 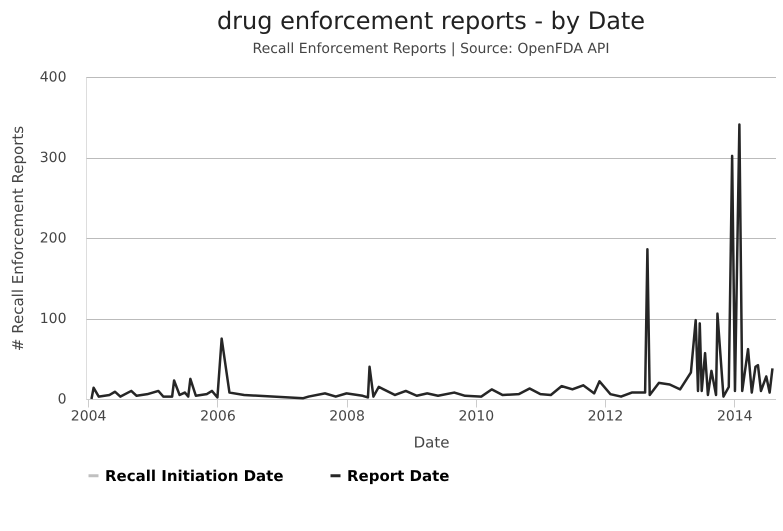 I want to click on x-tick-label: 2012, so click(x=606, y=416).